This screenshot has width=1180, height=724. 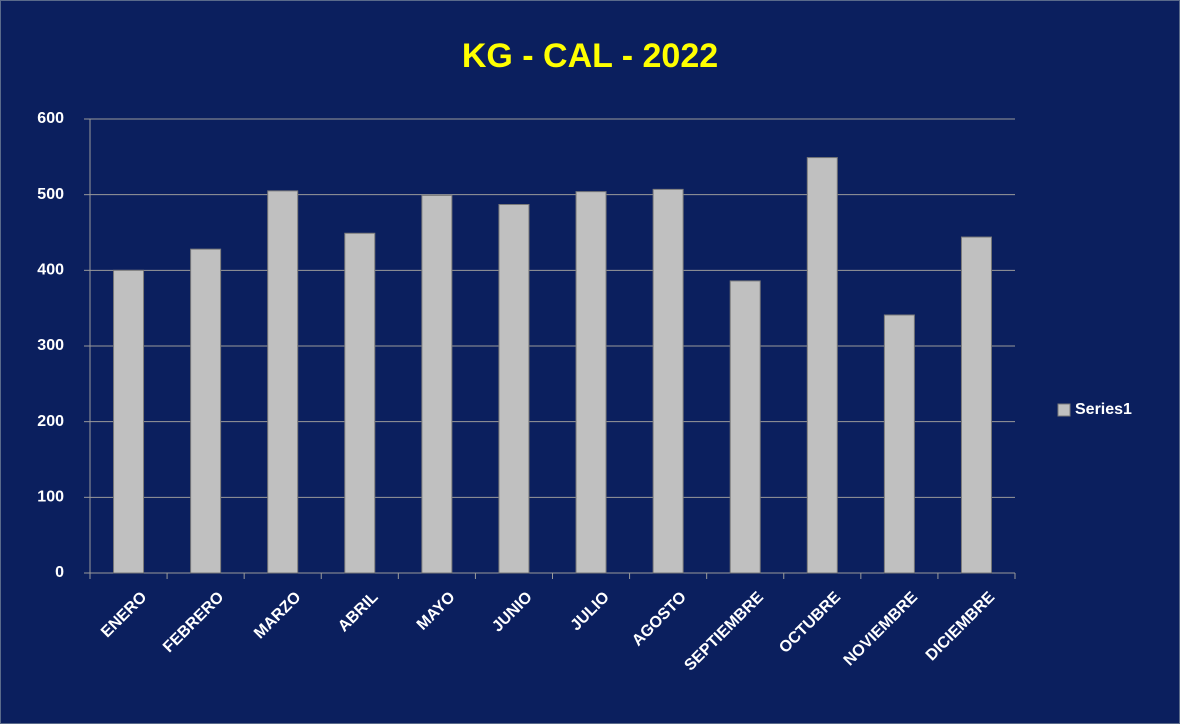 I want to click on y-tick-label: 600, so click(x=50, y=118).